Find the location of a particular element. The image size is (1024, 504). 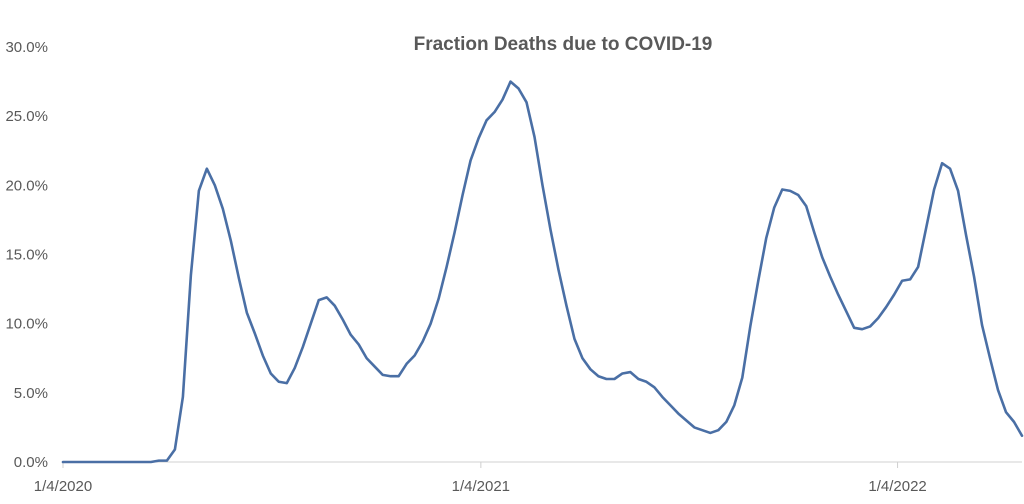

y-axis-tick-labels: 0.0% 5.0% 10.0% 15.0% 20.0% 25.0% 30.0% is located at coordinates (26, 255).